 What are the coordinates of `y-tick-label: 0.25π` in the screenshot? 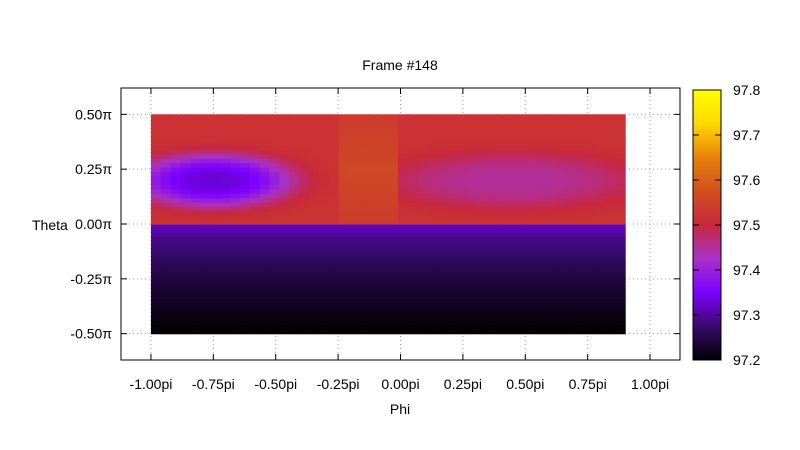 It's located at (93, 169).